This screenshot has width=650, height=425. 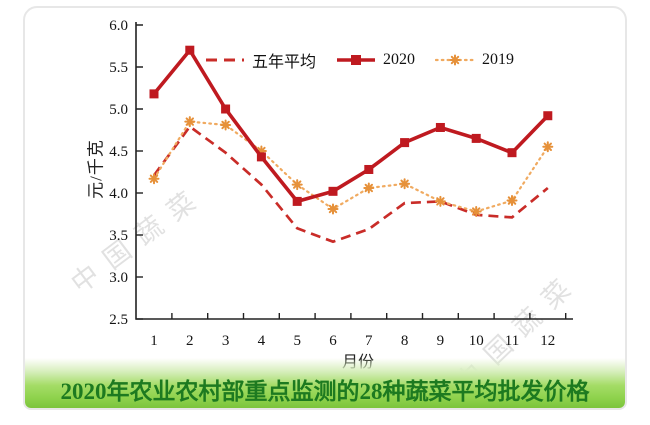 What do you see at coordinates (333, 341) in the screenshot?
I see `svg-text: 6` at bounding box center [333, 341].